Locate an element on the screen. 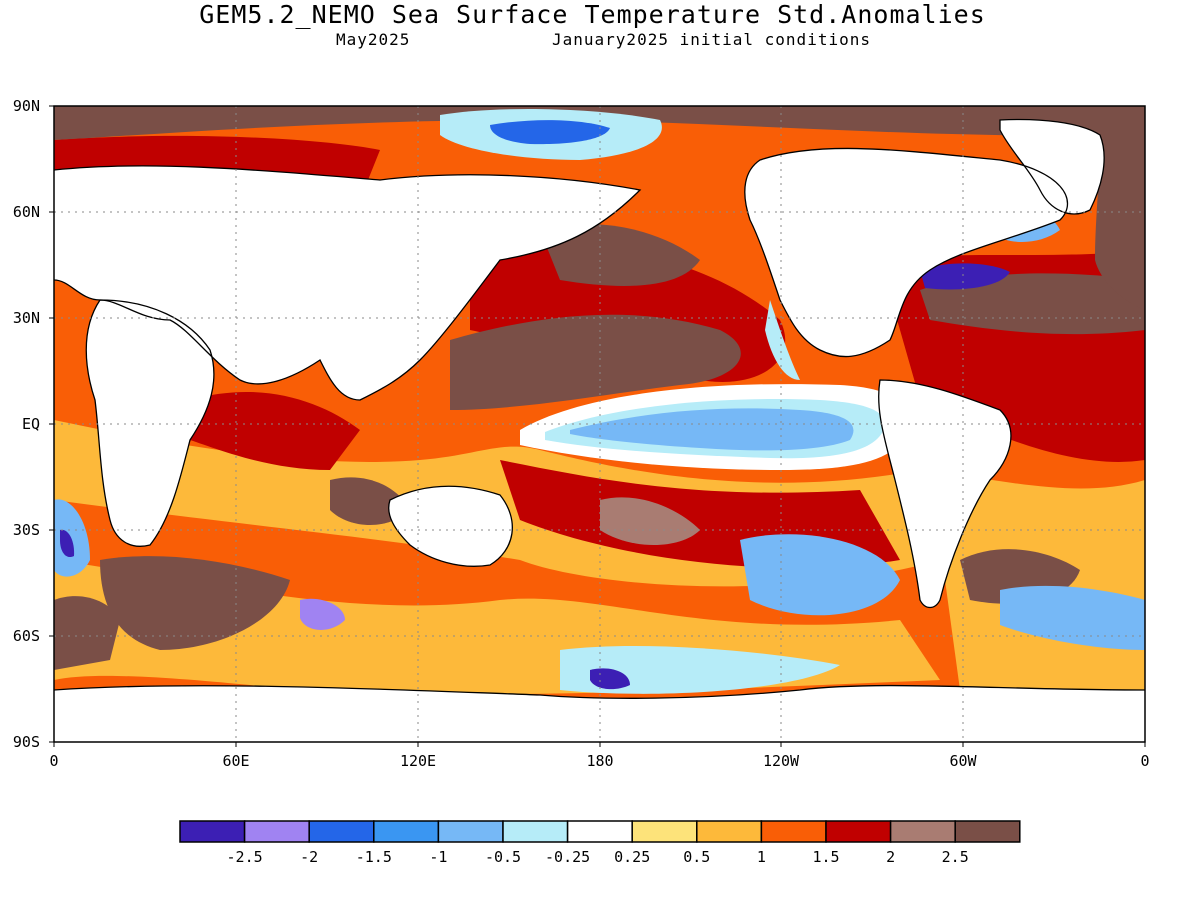 The width and height of the screenshot is (1200, 900). coast-australia is located at coordinates (450, 526).